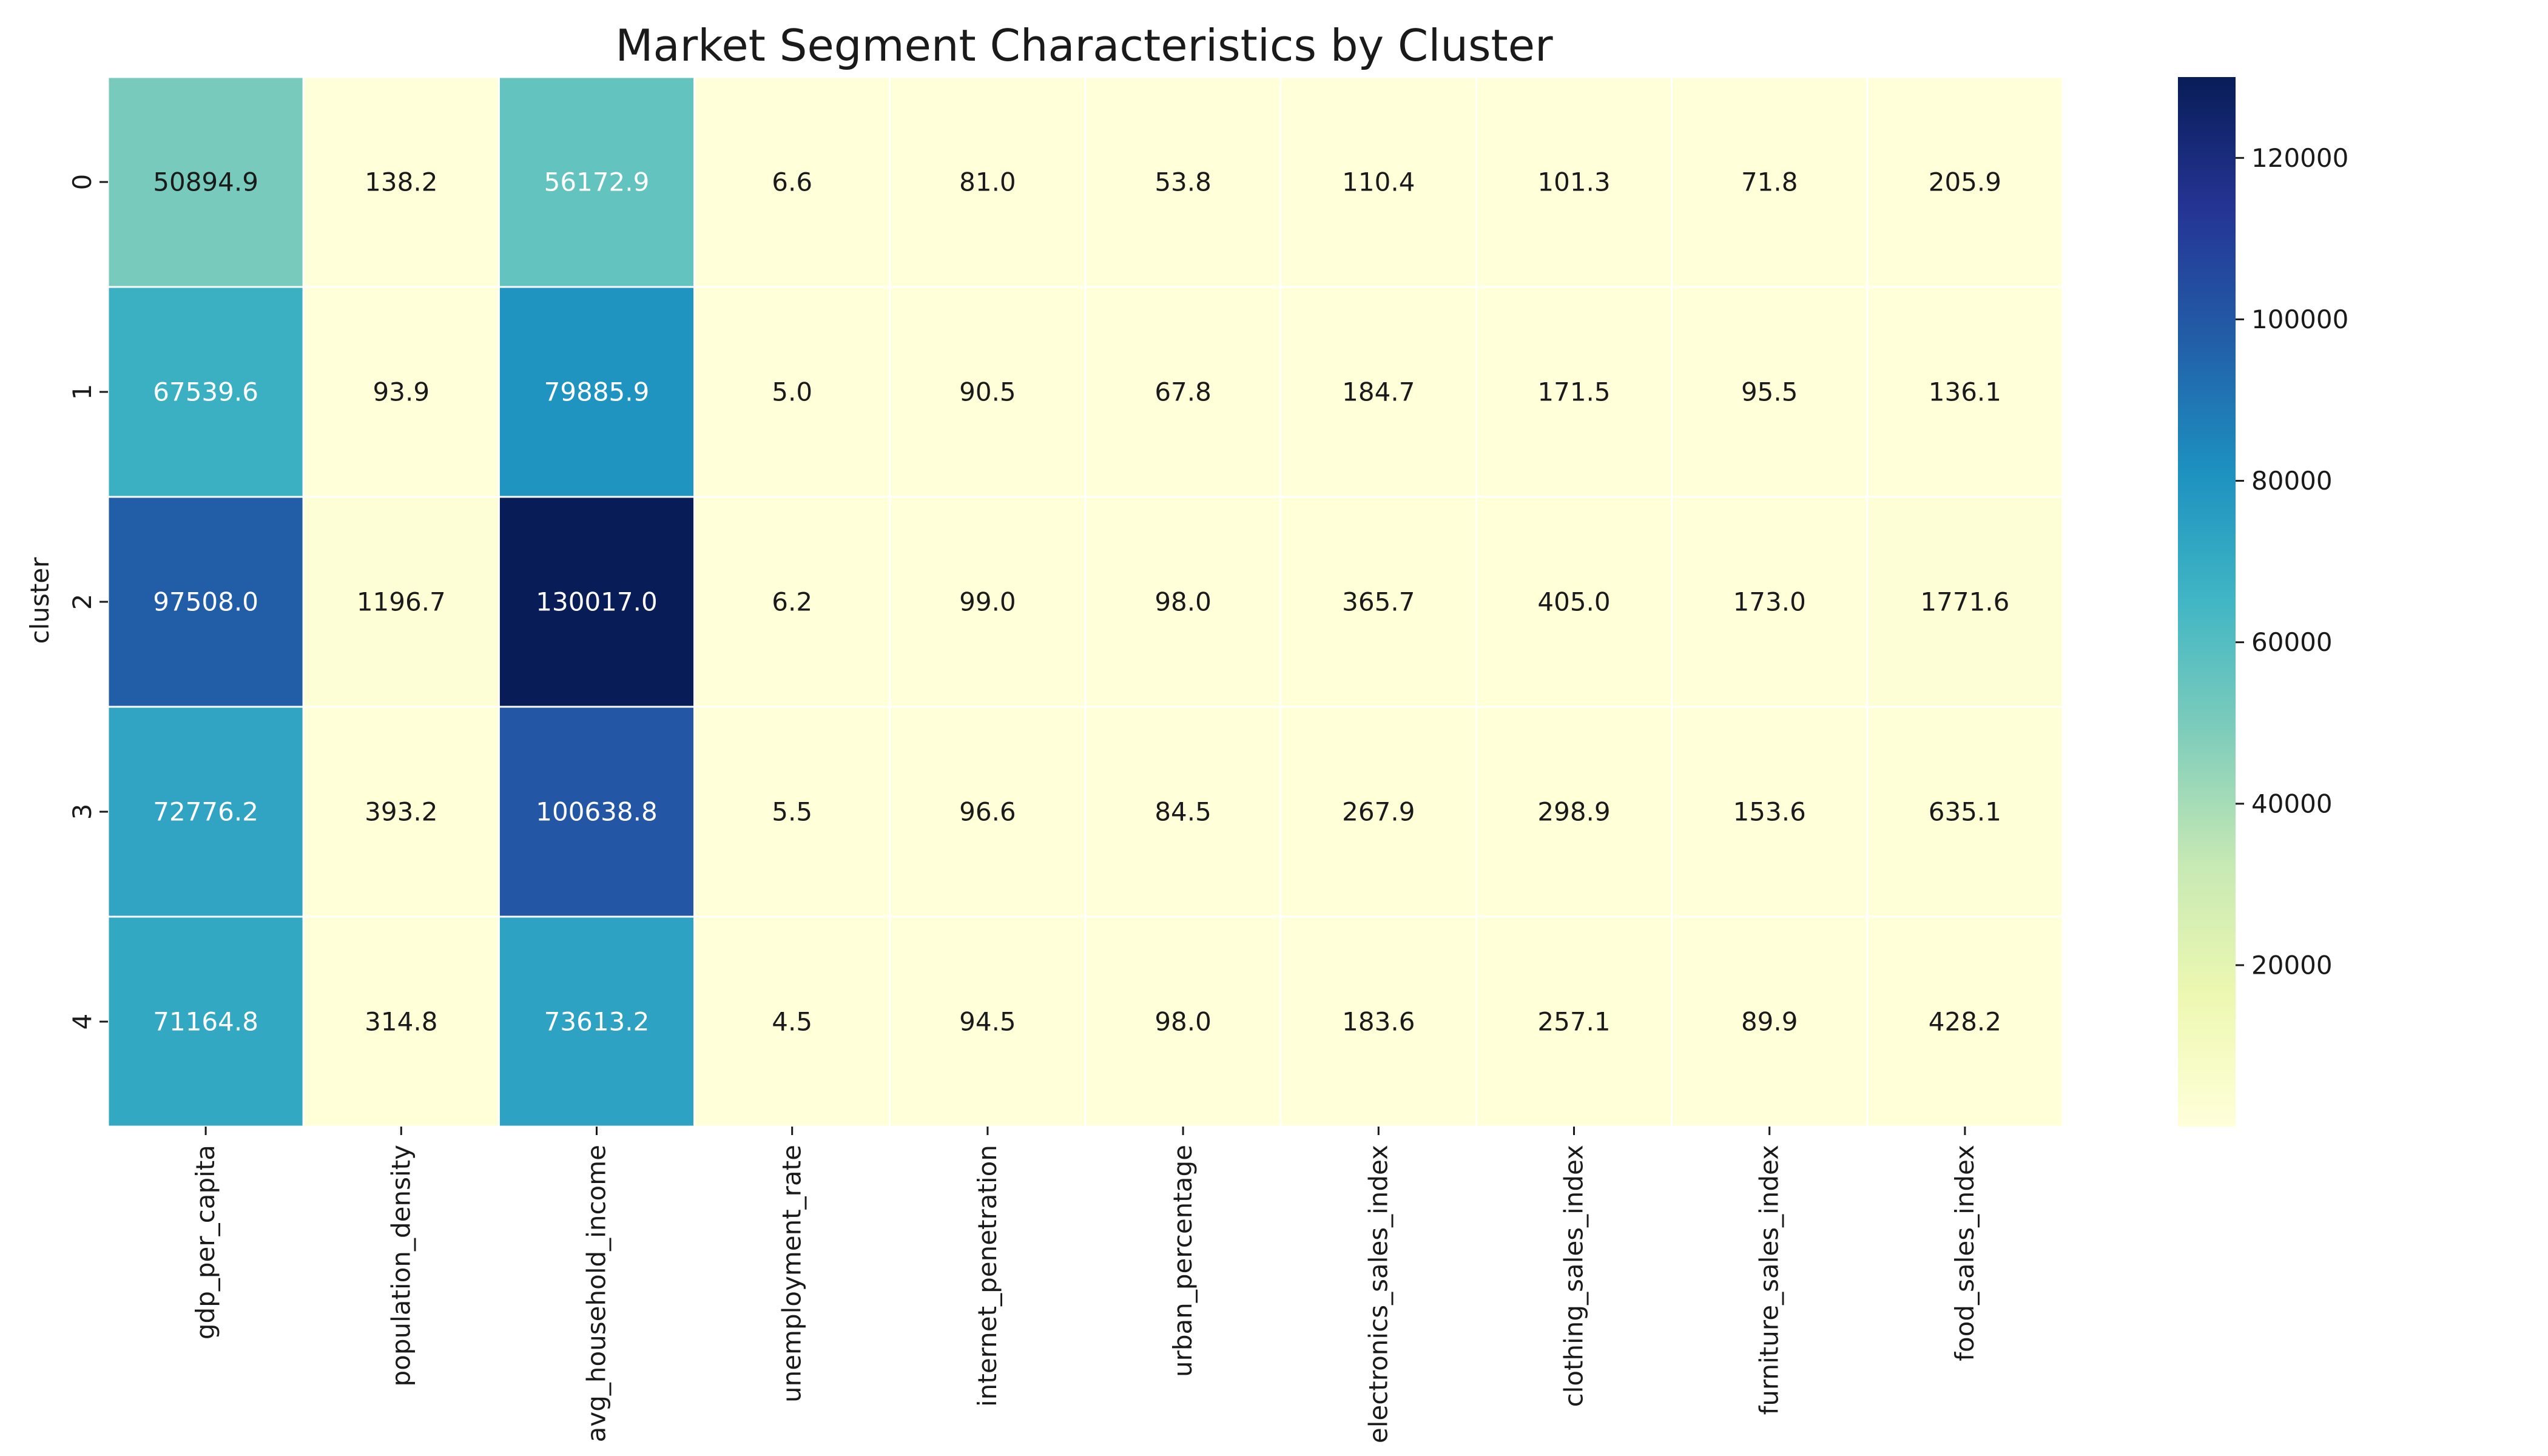 The height and width of the screenshot is (1456, 2548). I want to click on colorbar-tick-label: 60000, so click(2292, 642).